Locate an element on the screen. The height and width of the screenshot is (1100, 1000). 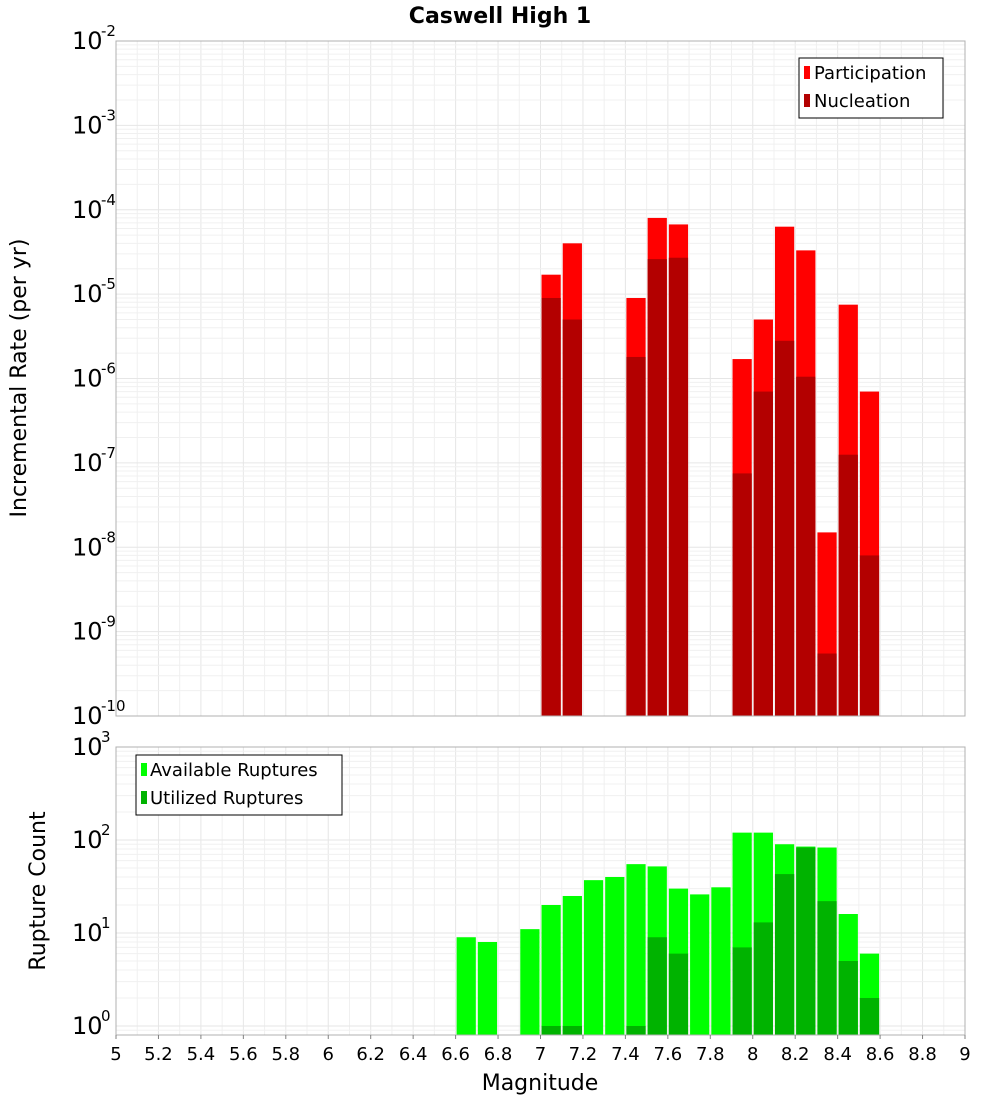
x-tick-label: 8.6 is located at coordinates (880, 1054).